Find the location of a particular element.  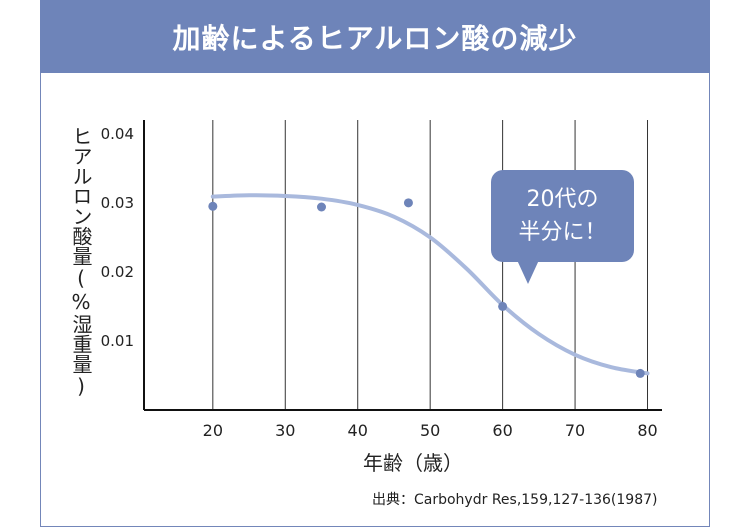

x-tick-label-40: 40 is located at coordinates (358, 430).